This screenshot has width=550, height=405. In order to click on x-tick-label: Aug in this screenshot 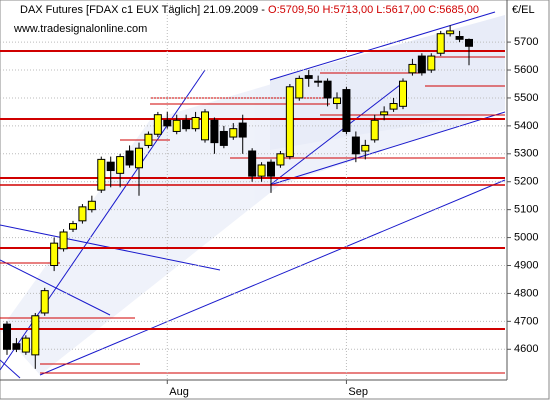, I will do `click(179, 392)`.